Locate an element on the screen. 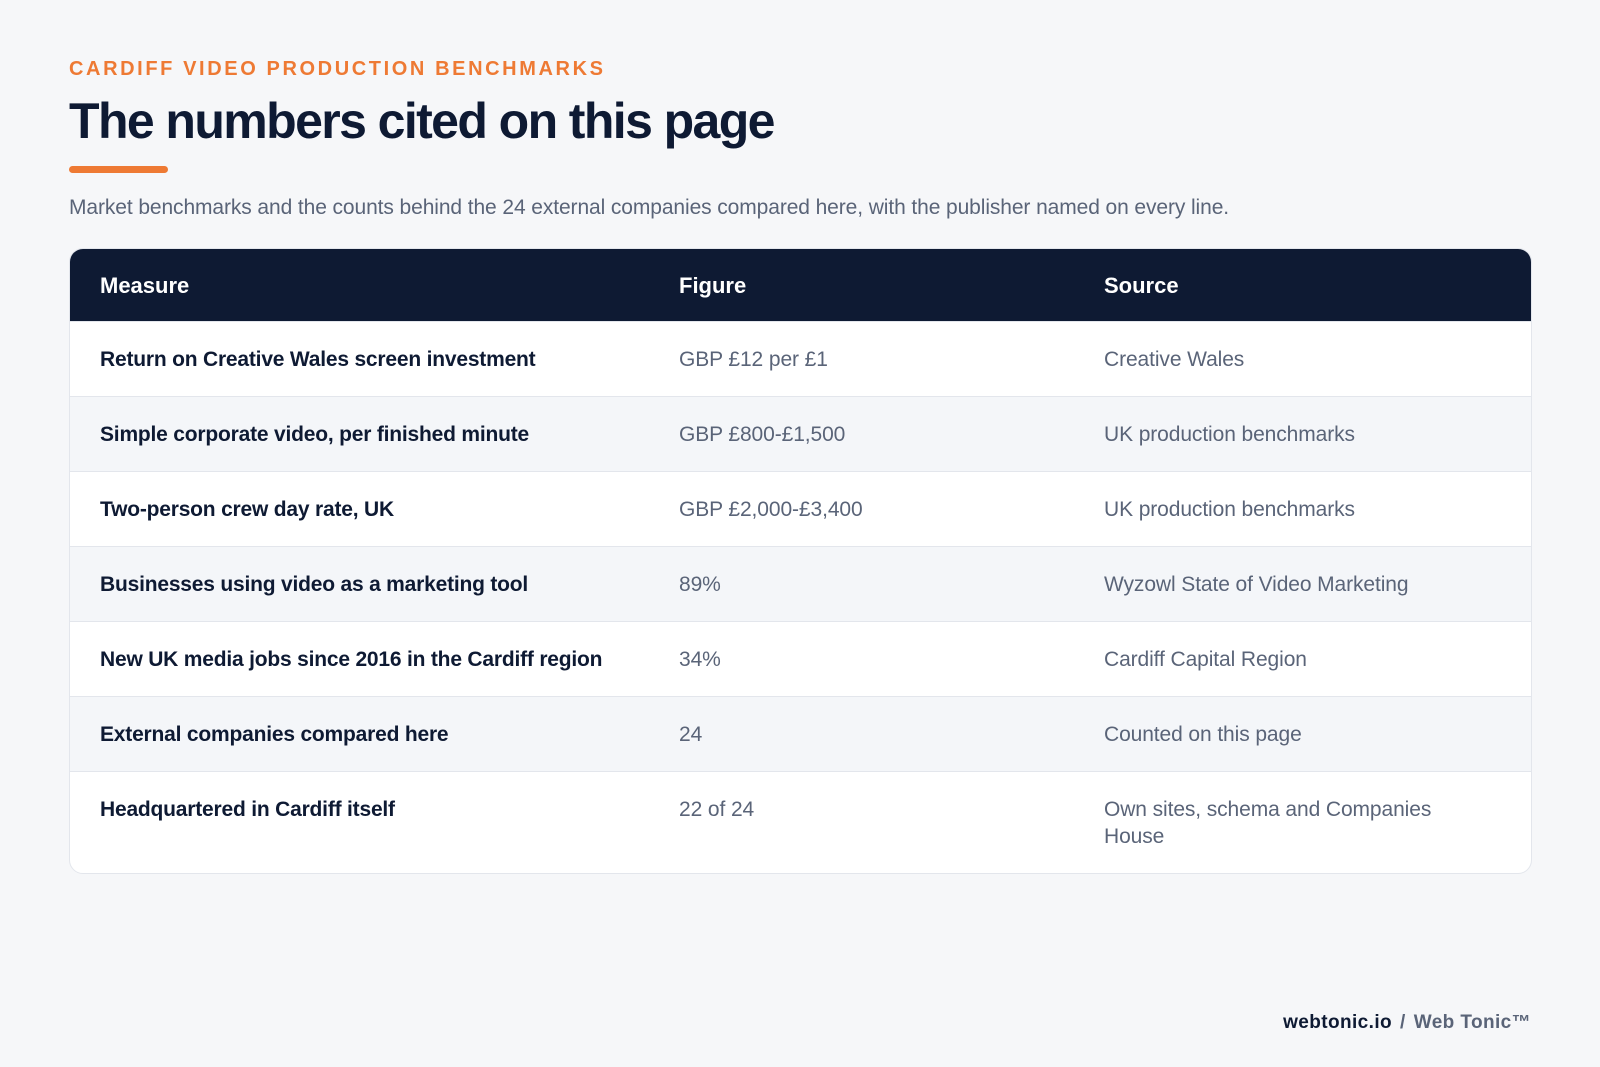 This screenshot has width=1600, height=1067. figure-cell: GBP £800-£1,500 is located at coordinates (762, 434).